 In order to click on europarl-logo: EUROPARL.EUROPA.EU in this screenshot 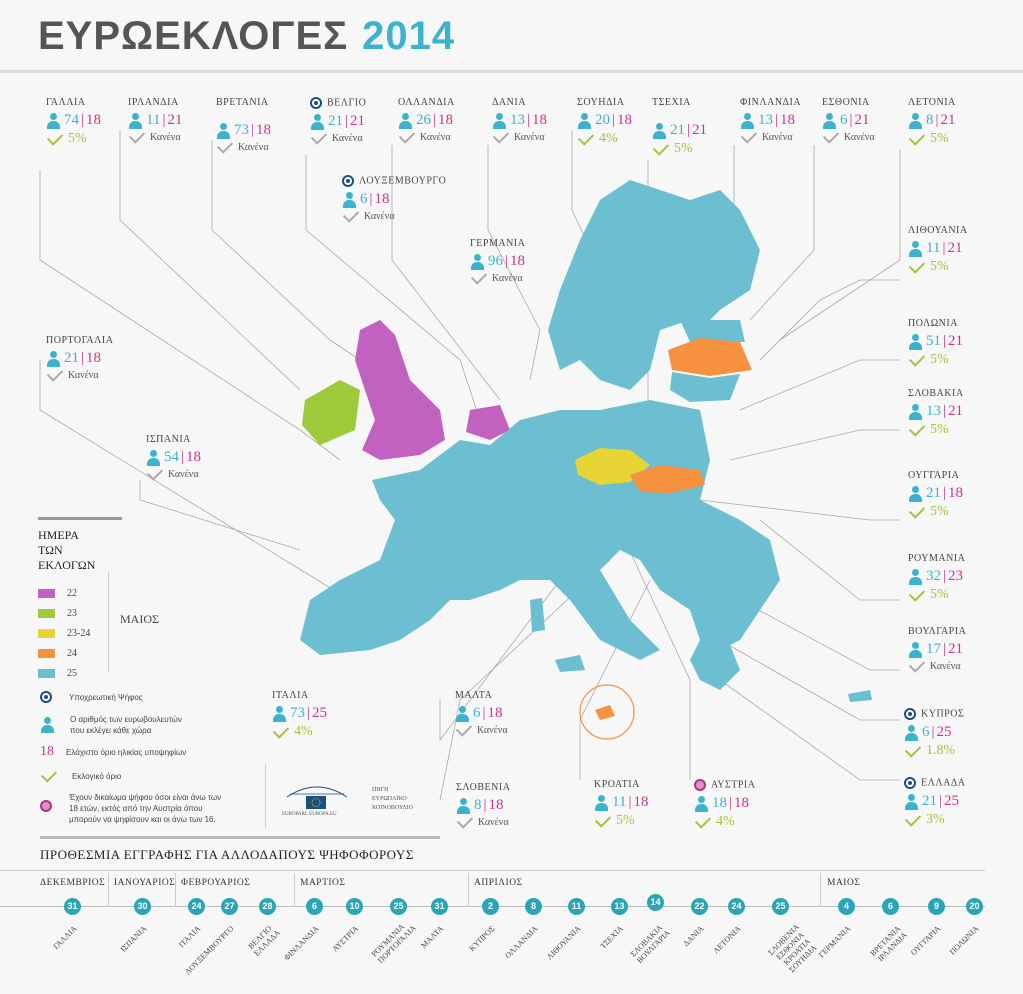, I will do `click(317, 796)`.